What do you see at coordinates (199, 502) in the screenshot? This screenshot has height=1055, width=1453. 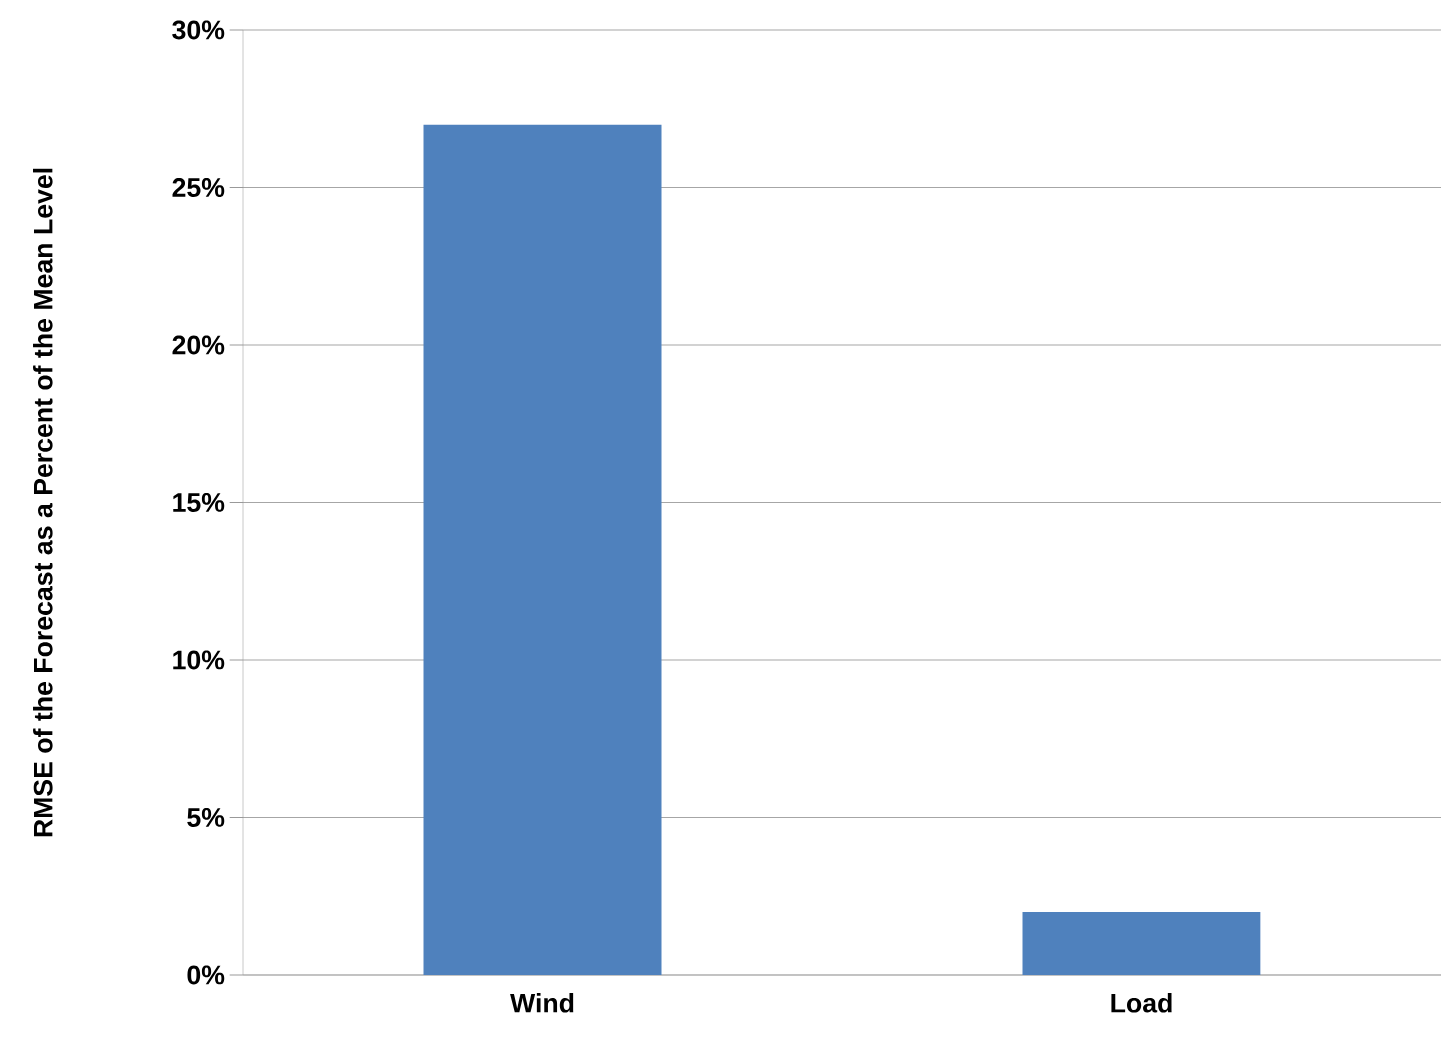 I see `y-tick-label: 15%` at bounding box center [199, 502].